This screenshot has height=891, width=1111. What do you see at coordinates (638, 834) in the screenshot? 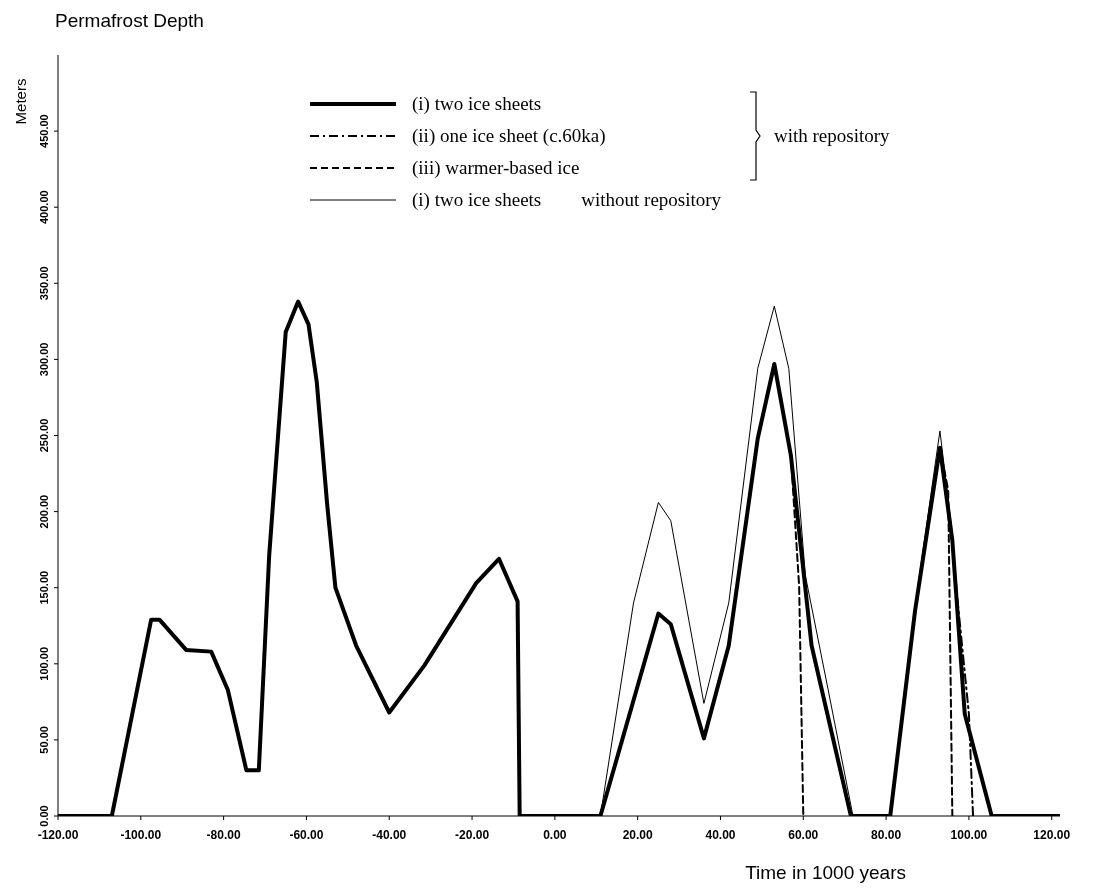
I see `x-tick-label: 20.00` at bounding box center [638, 834].